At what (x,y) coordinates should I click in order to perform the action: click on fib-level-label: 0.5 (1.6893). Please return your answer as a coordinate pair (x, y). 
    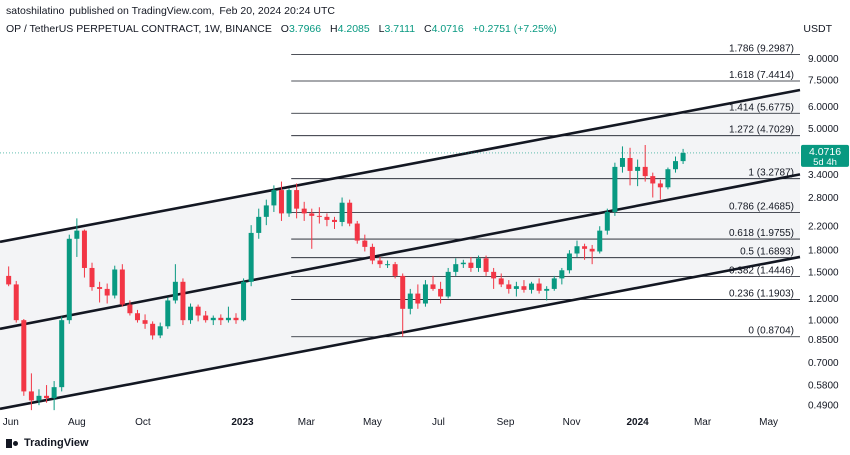
    Looking at the image, I should click on (767, 252).